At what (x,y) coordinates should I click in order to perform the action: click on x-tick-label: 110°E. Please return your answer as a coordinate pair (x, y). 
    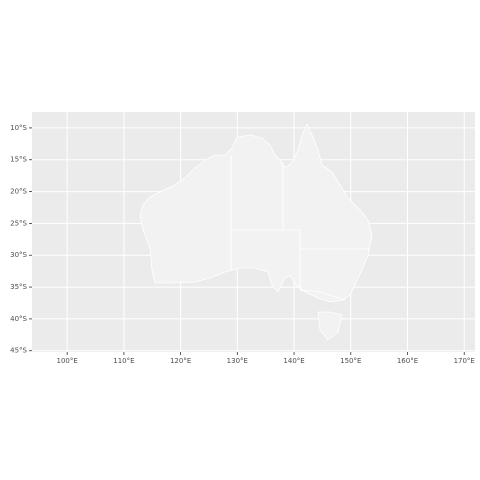
    Looking at the image, I should click on (123, 361).